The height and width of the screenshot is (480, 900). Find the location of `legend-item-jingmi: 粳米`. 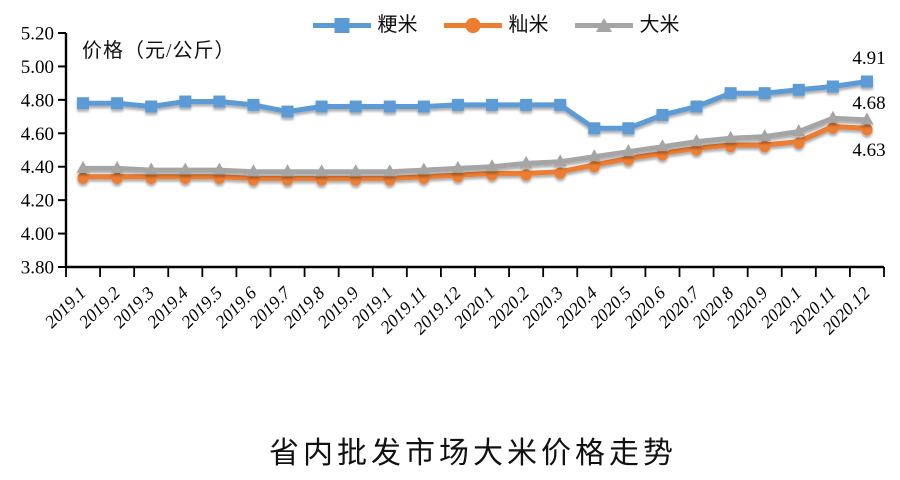

legend-item-jingmi: 粳米 is located at coordinates (365, 25).